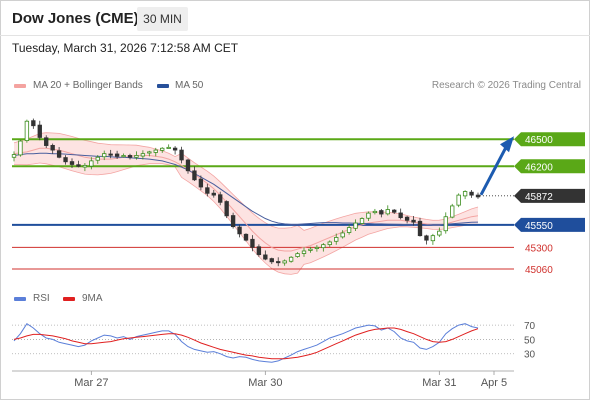 Image resolution: width=590 pixels, height=400 pixels. I want to click on ma20-bb-swatch, so click(20, 86).